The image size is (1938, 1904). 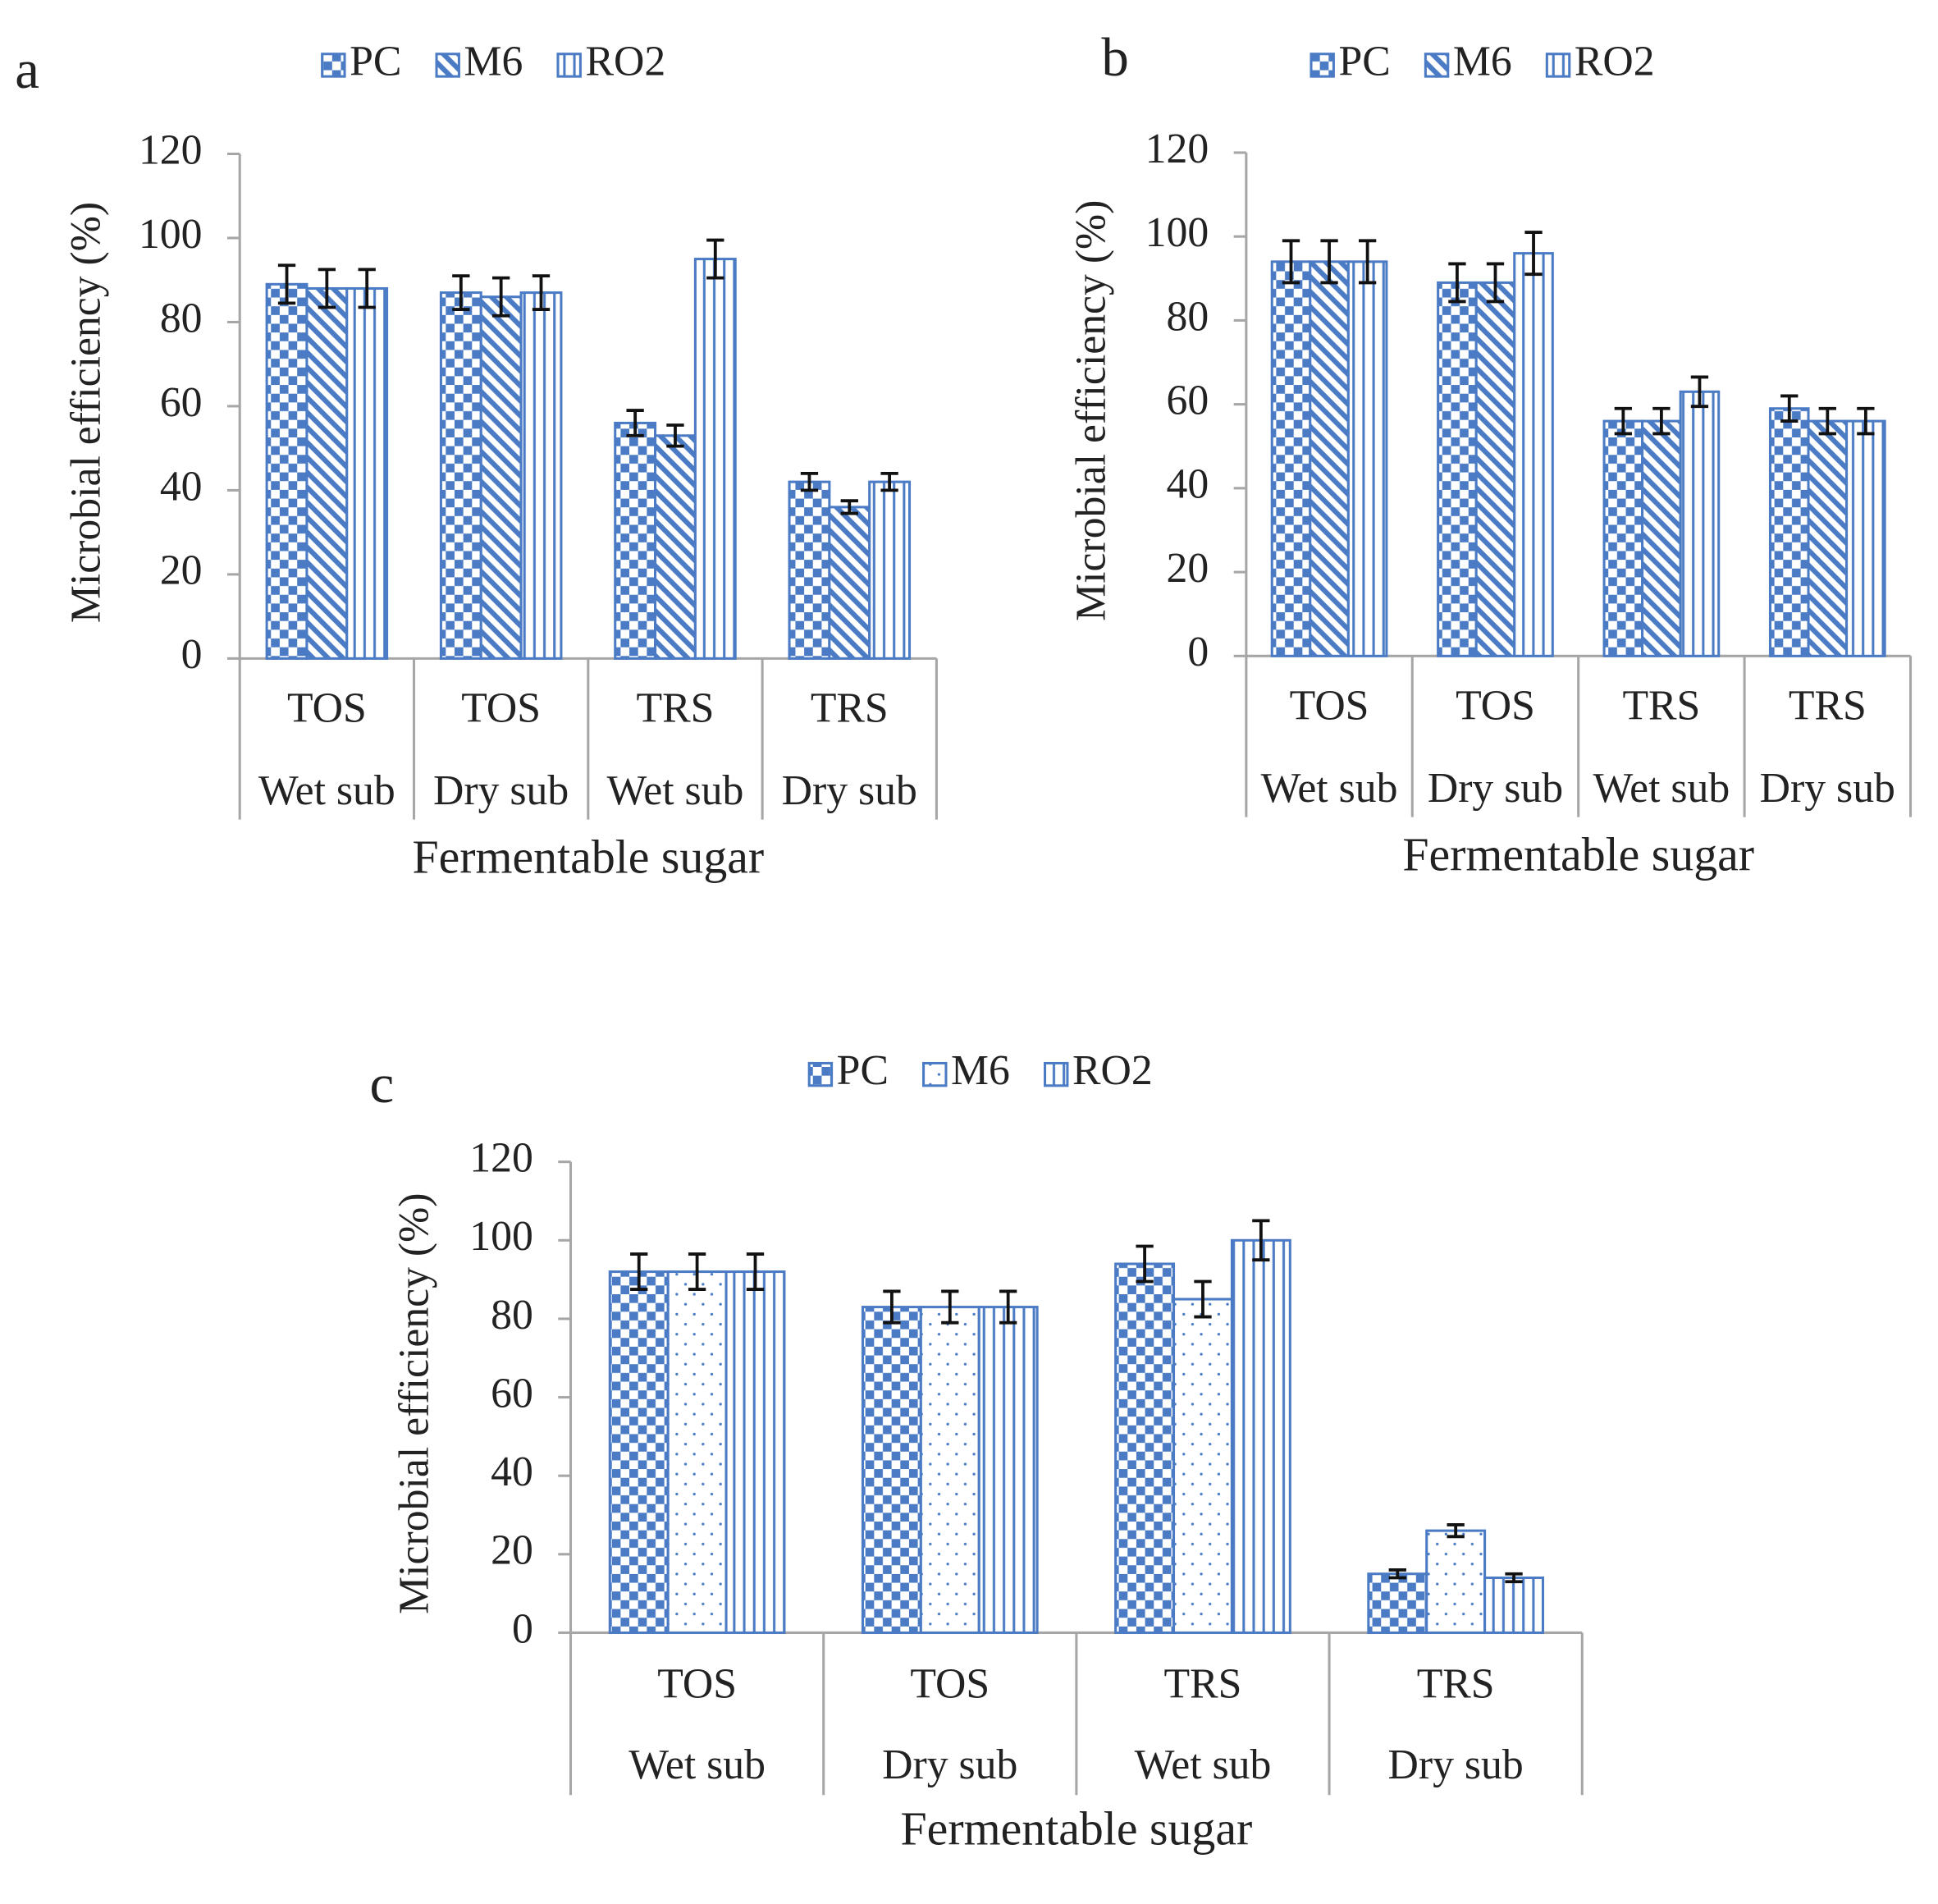 What do you see at coordinates (181, 486) in the screenshot?
I see `y-tick-label: 40` at bounding box center [181, 486].